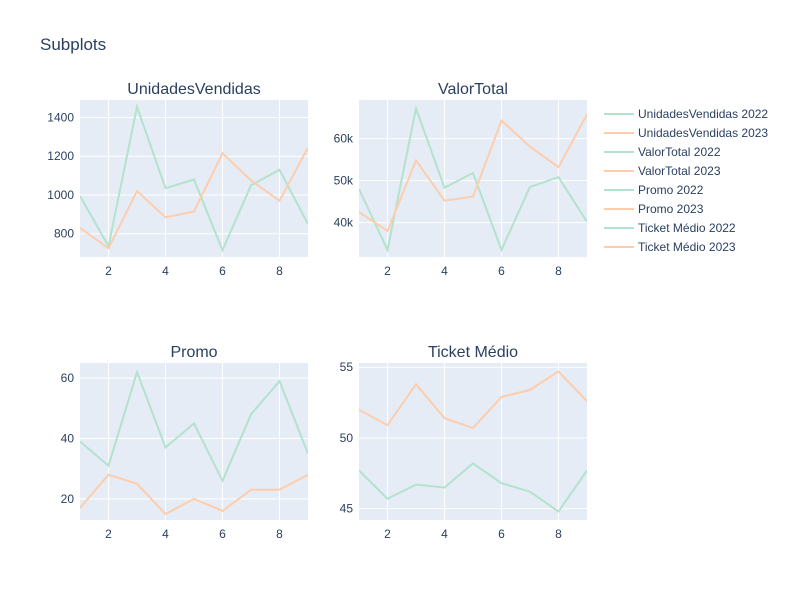 The width and height of the screenshot is (800, 605). Describe the element at coordinates (347, 509) in the screenshot. I see `y-tick-label: 45` at that location.